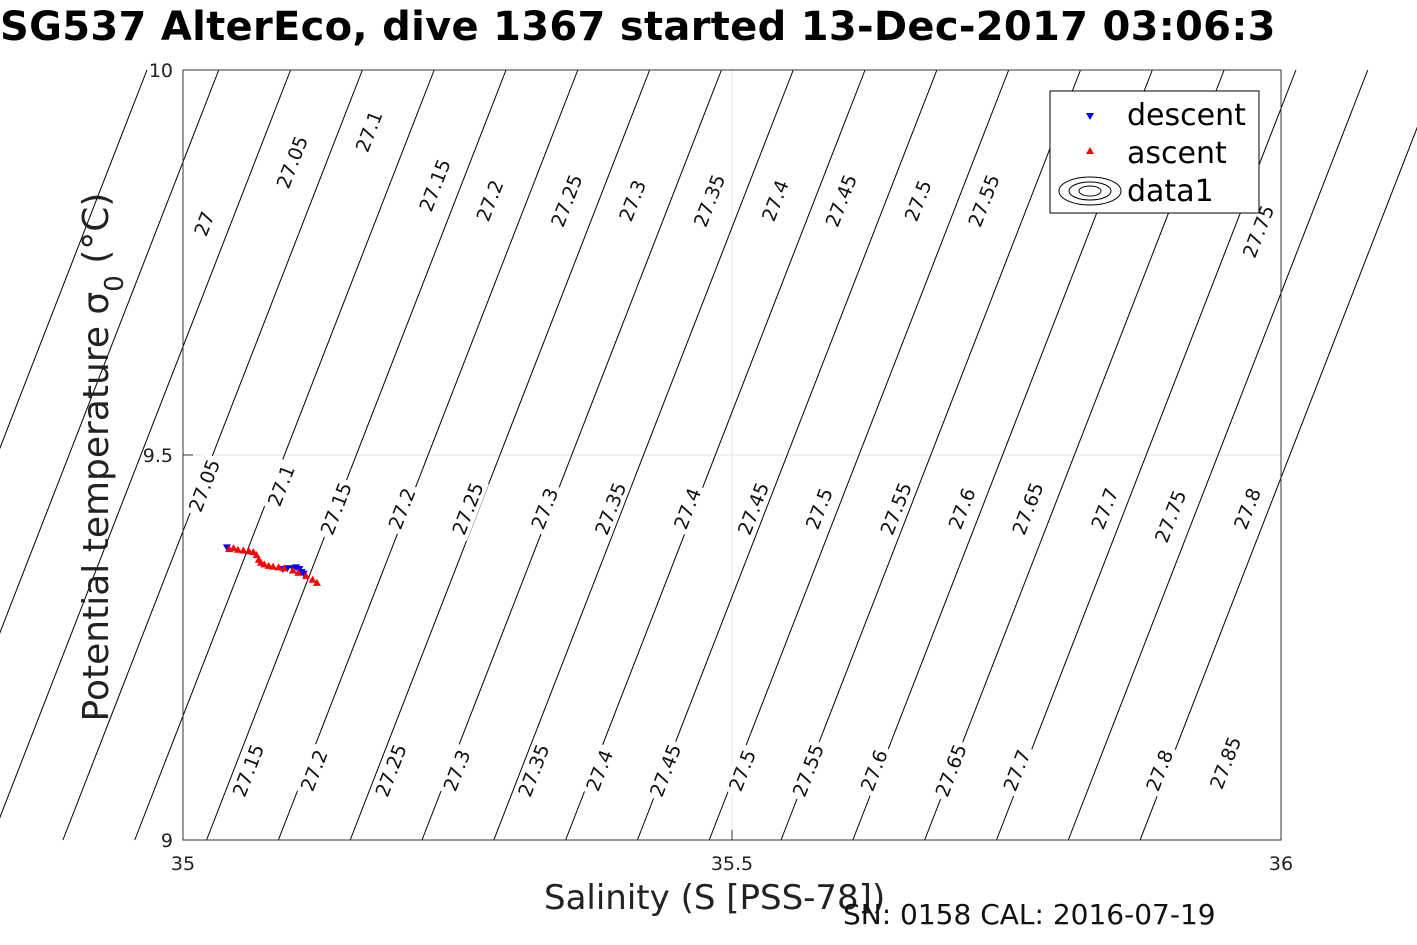 The image size is (1417, 945). Describe the element at coordinates (370, 131) in the screenshot. I see `contour-label-text: 27.1` at that location.